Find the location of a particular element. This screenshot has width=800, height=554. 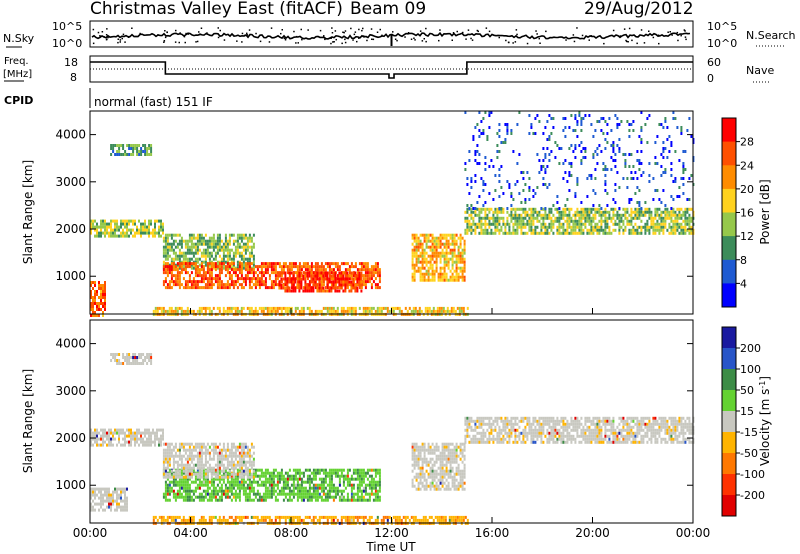

colorbar-segment is located at coordinates (729, 130).